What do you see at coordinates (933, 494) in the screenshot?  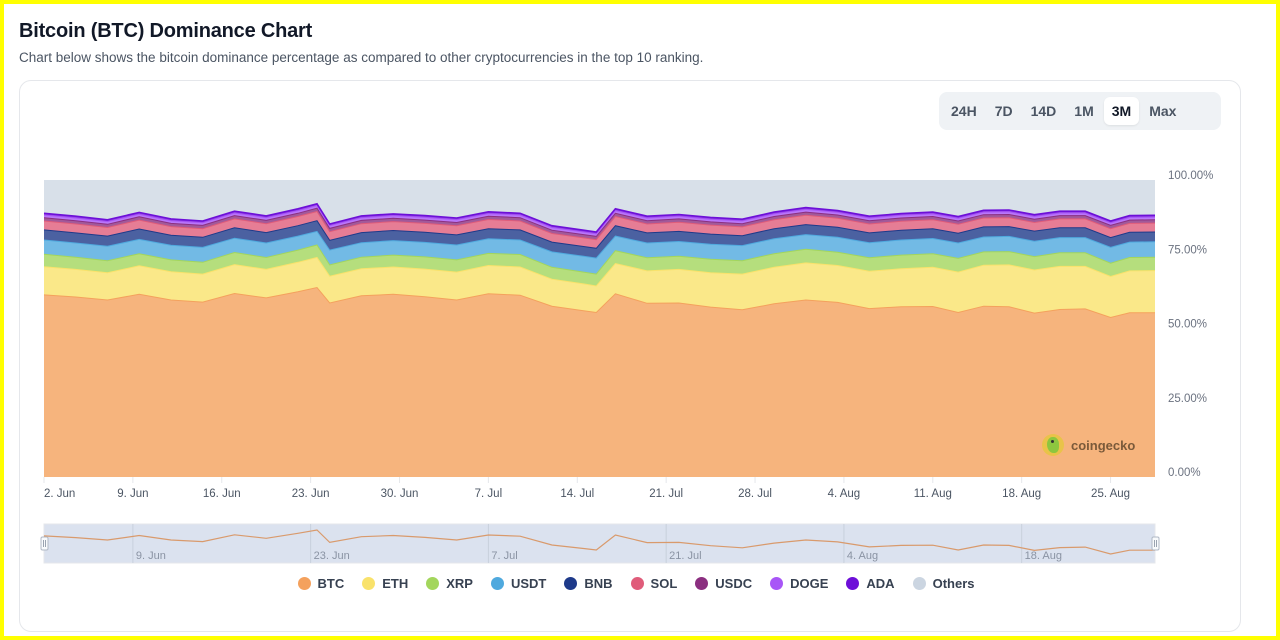 I see `x-tick-label: 11. Aug` at bounding box center [933, 494].